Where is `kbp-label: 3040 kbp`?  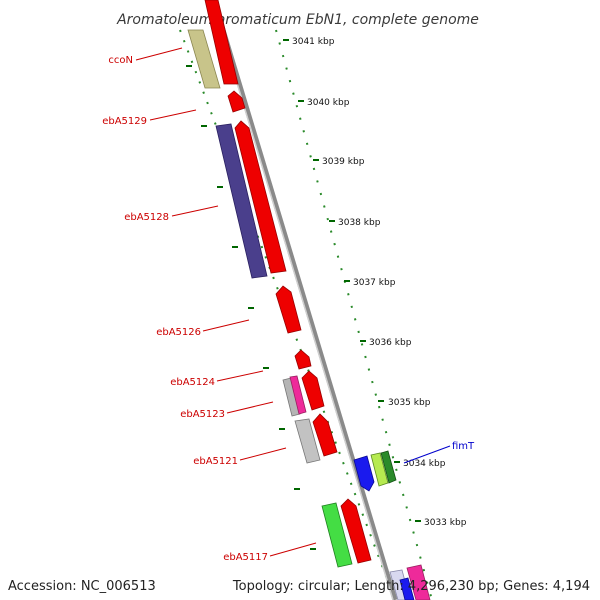 kbp-label: 3040 kbp is located at coordinates (328, 103).